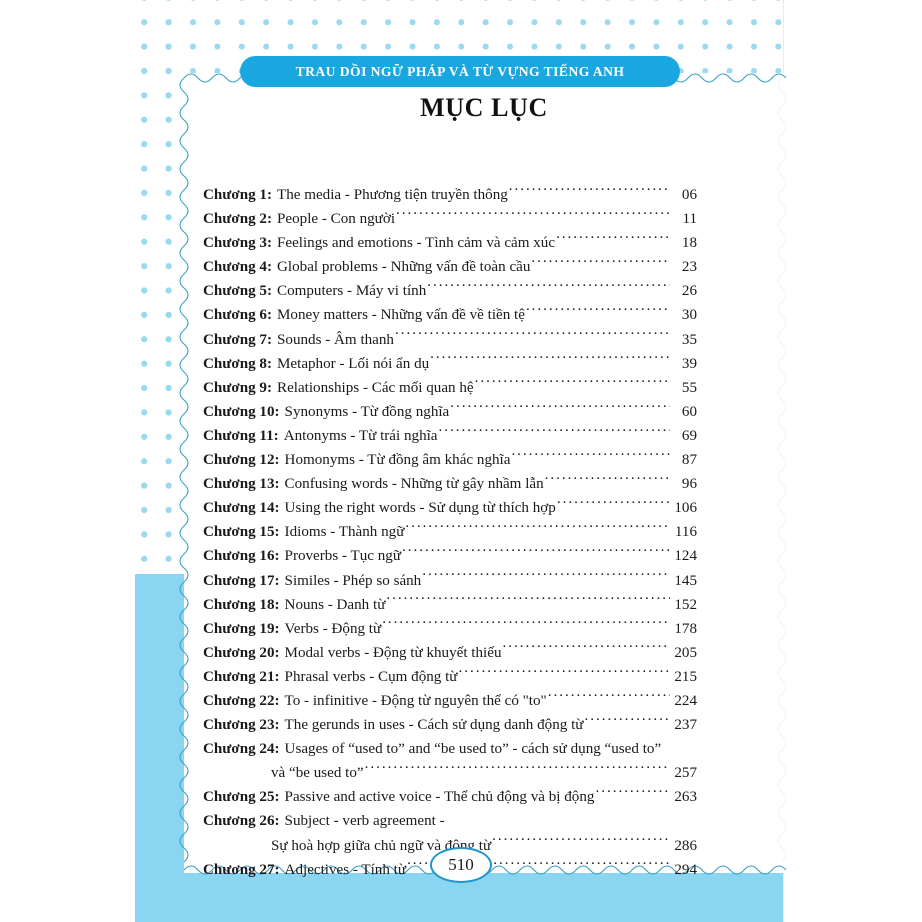 This screenshot has width=922, height=922. Describe the element at coordinates (689, 387) in the screenshot. I see `toc-page-number: 55` at that location.